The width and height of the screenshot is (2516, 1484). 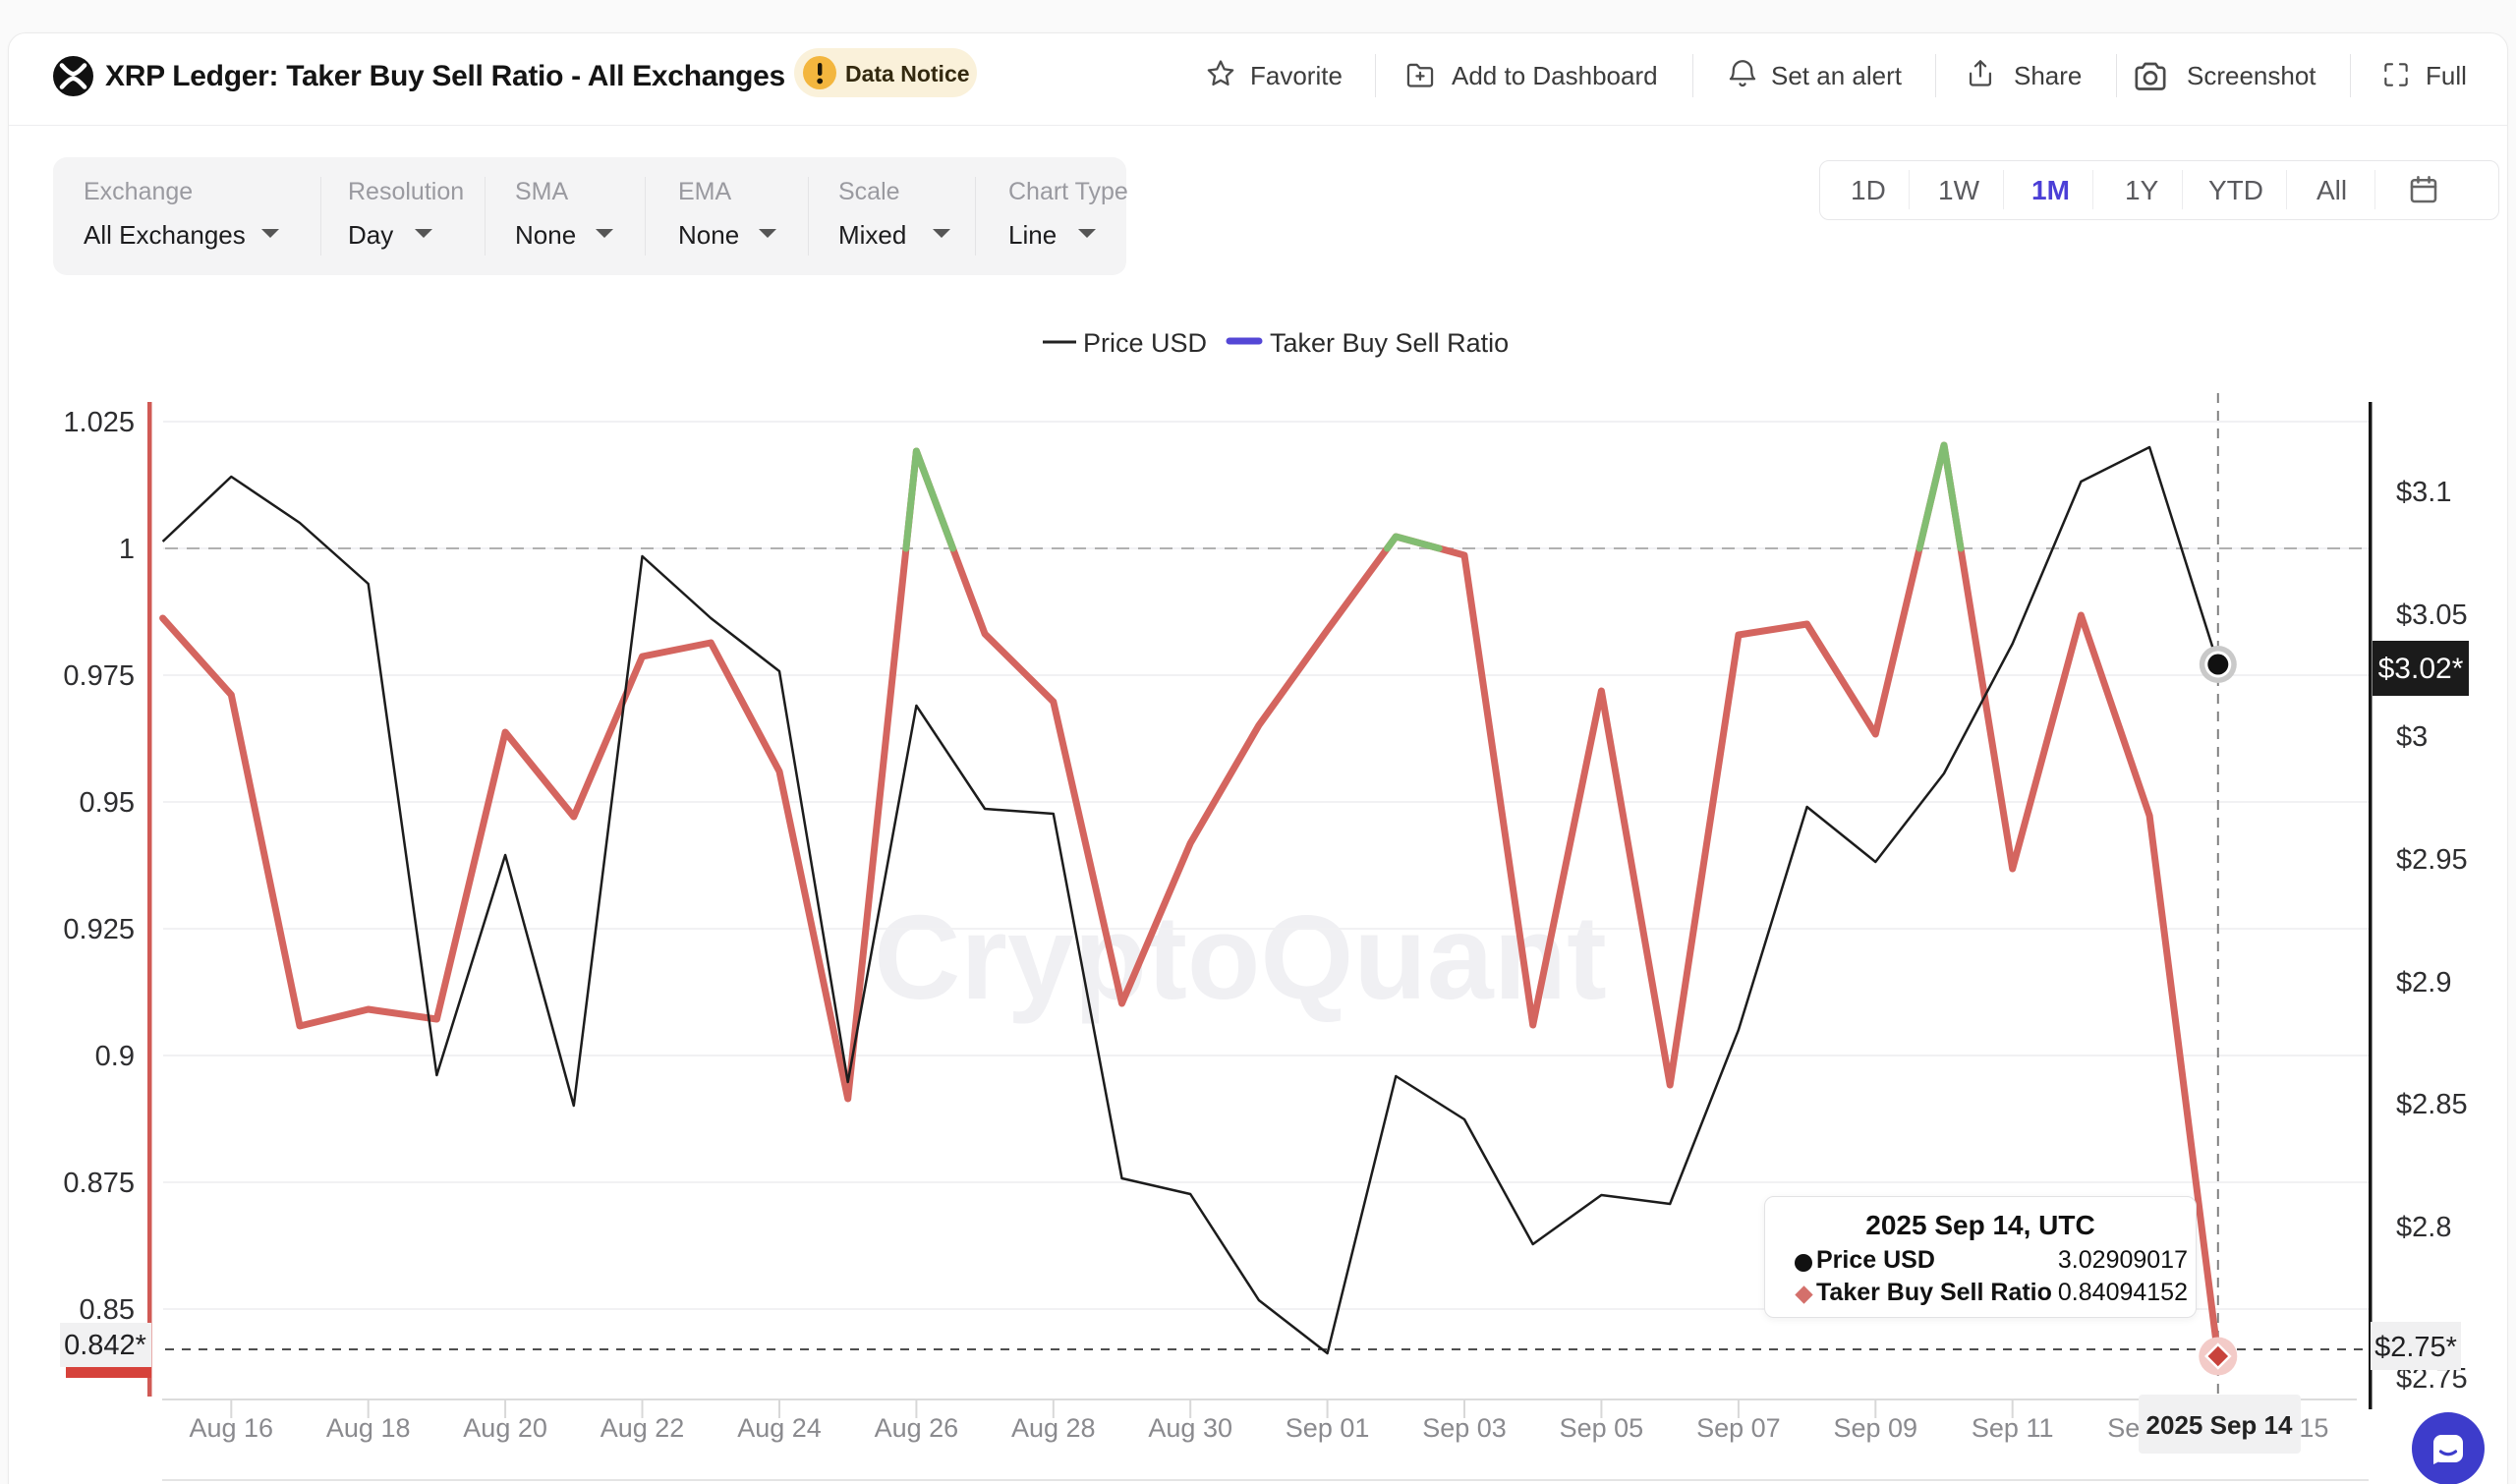 What do you see at coordinates (642, 1428) in the screenshot?
I see `svg-text: Aug 22` at bounding box center [642, 1428].